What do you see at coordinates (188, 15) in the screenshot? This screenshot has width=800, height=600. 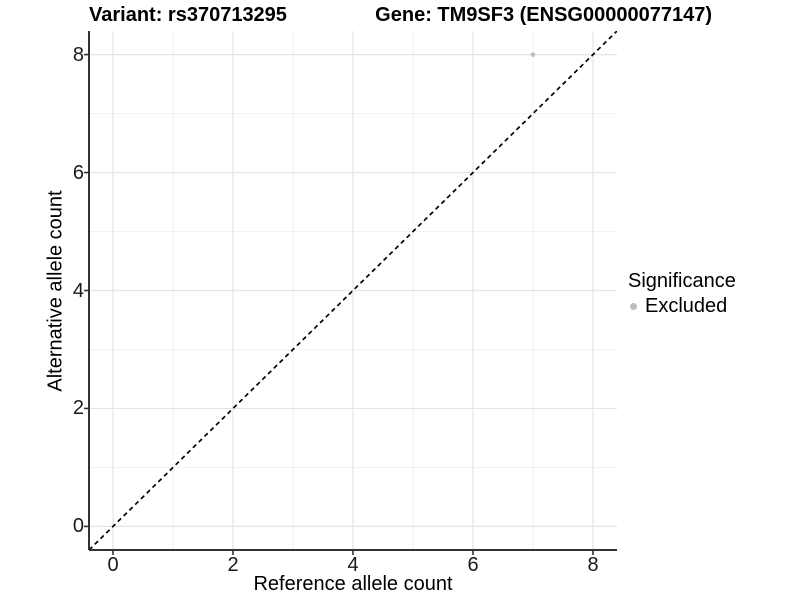 I see `plot-title-variant: Variant: rs370713295` at bounding box center [188, 15].